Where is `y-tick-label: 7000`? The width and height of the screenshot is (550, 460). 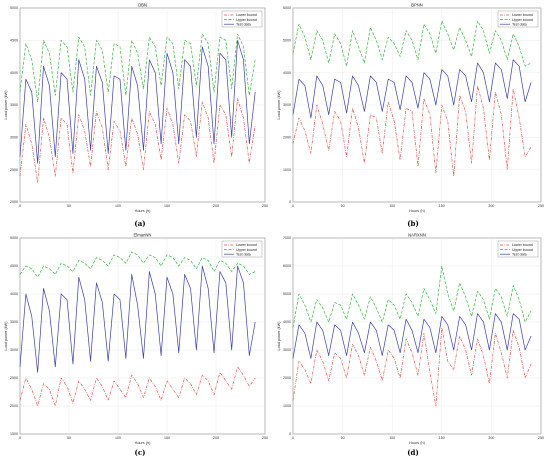 y-tick-label: 7000 is located at coordinates (287, 238).